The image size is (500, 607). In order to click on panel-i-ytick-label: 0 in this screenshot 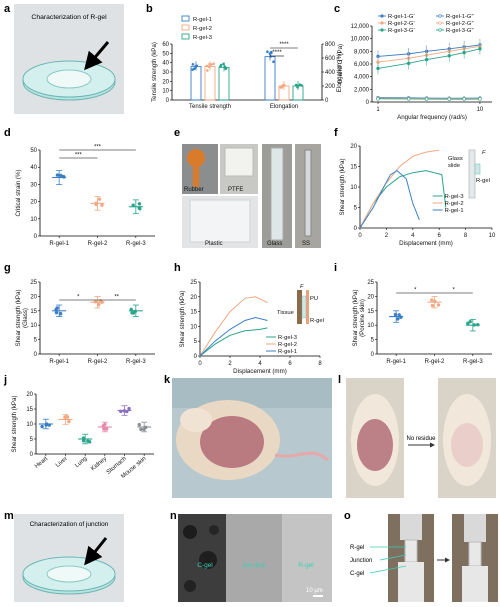, I will do `click(373, 355)`.